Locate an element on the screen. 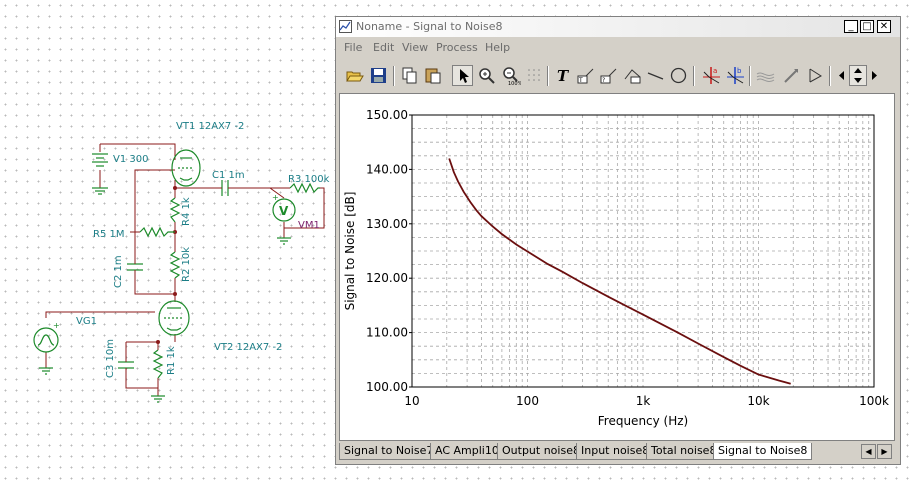 The height and width of the screenshot is (483, 917). label-vg1: VG1 is located at coordinates (86, 321).